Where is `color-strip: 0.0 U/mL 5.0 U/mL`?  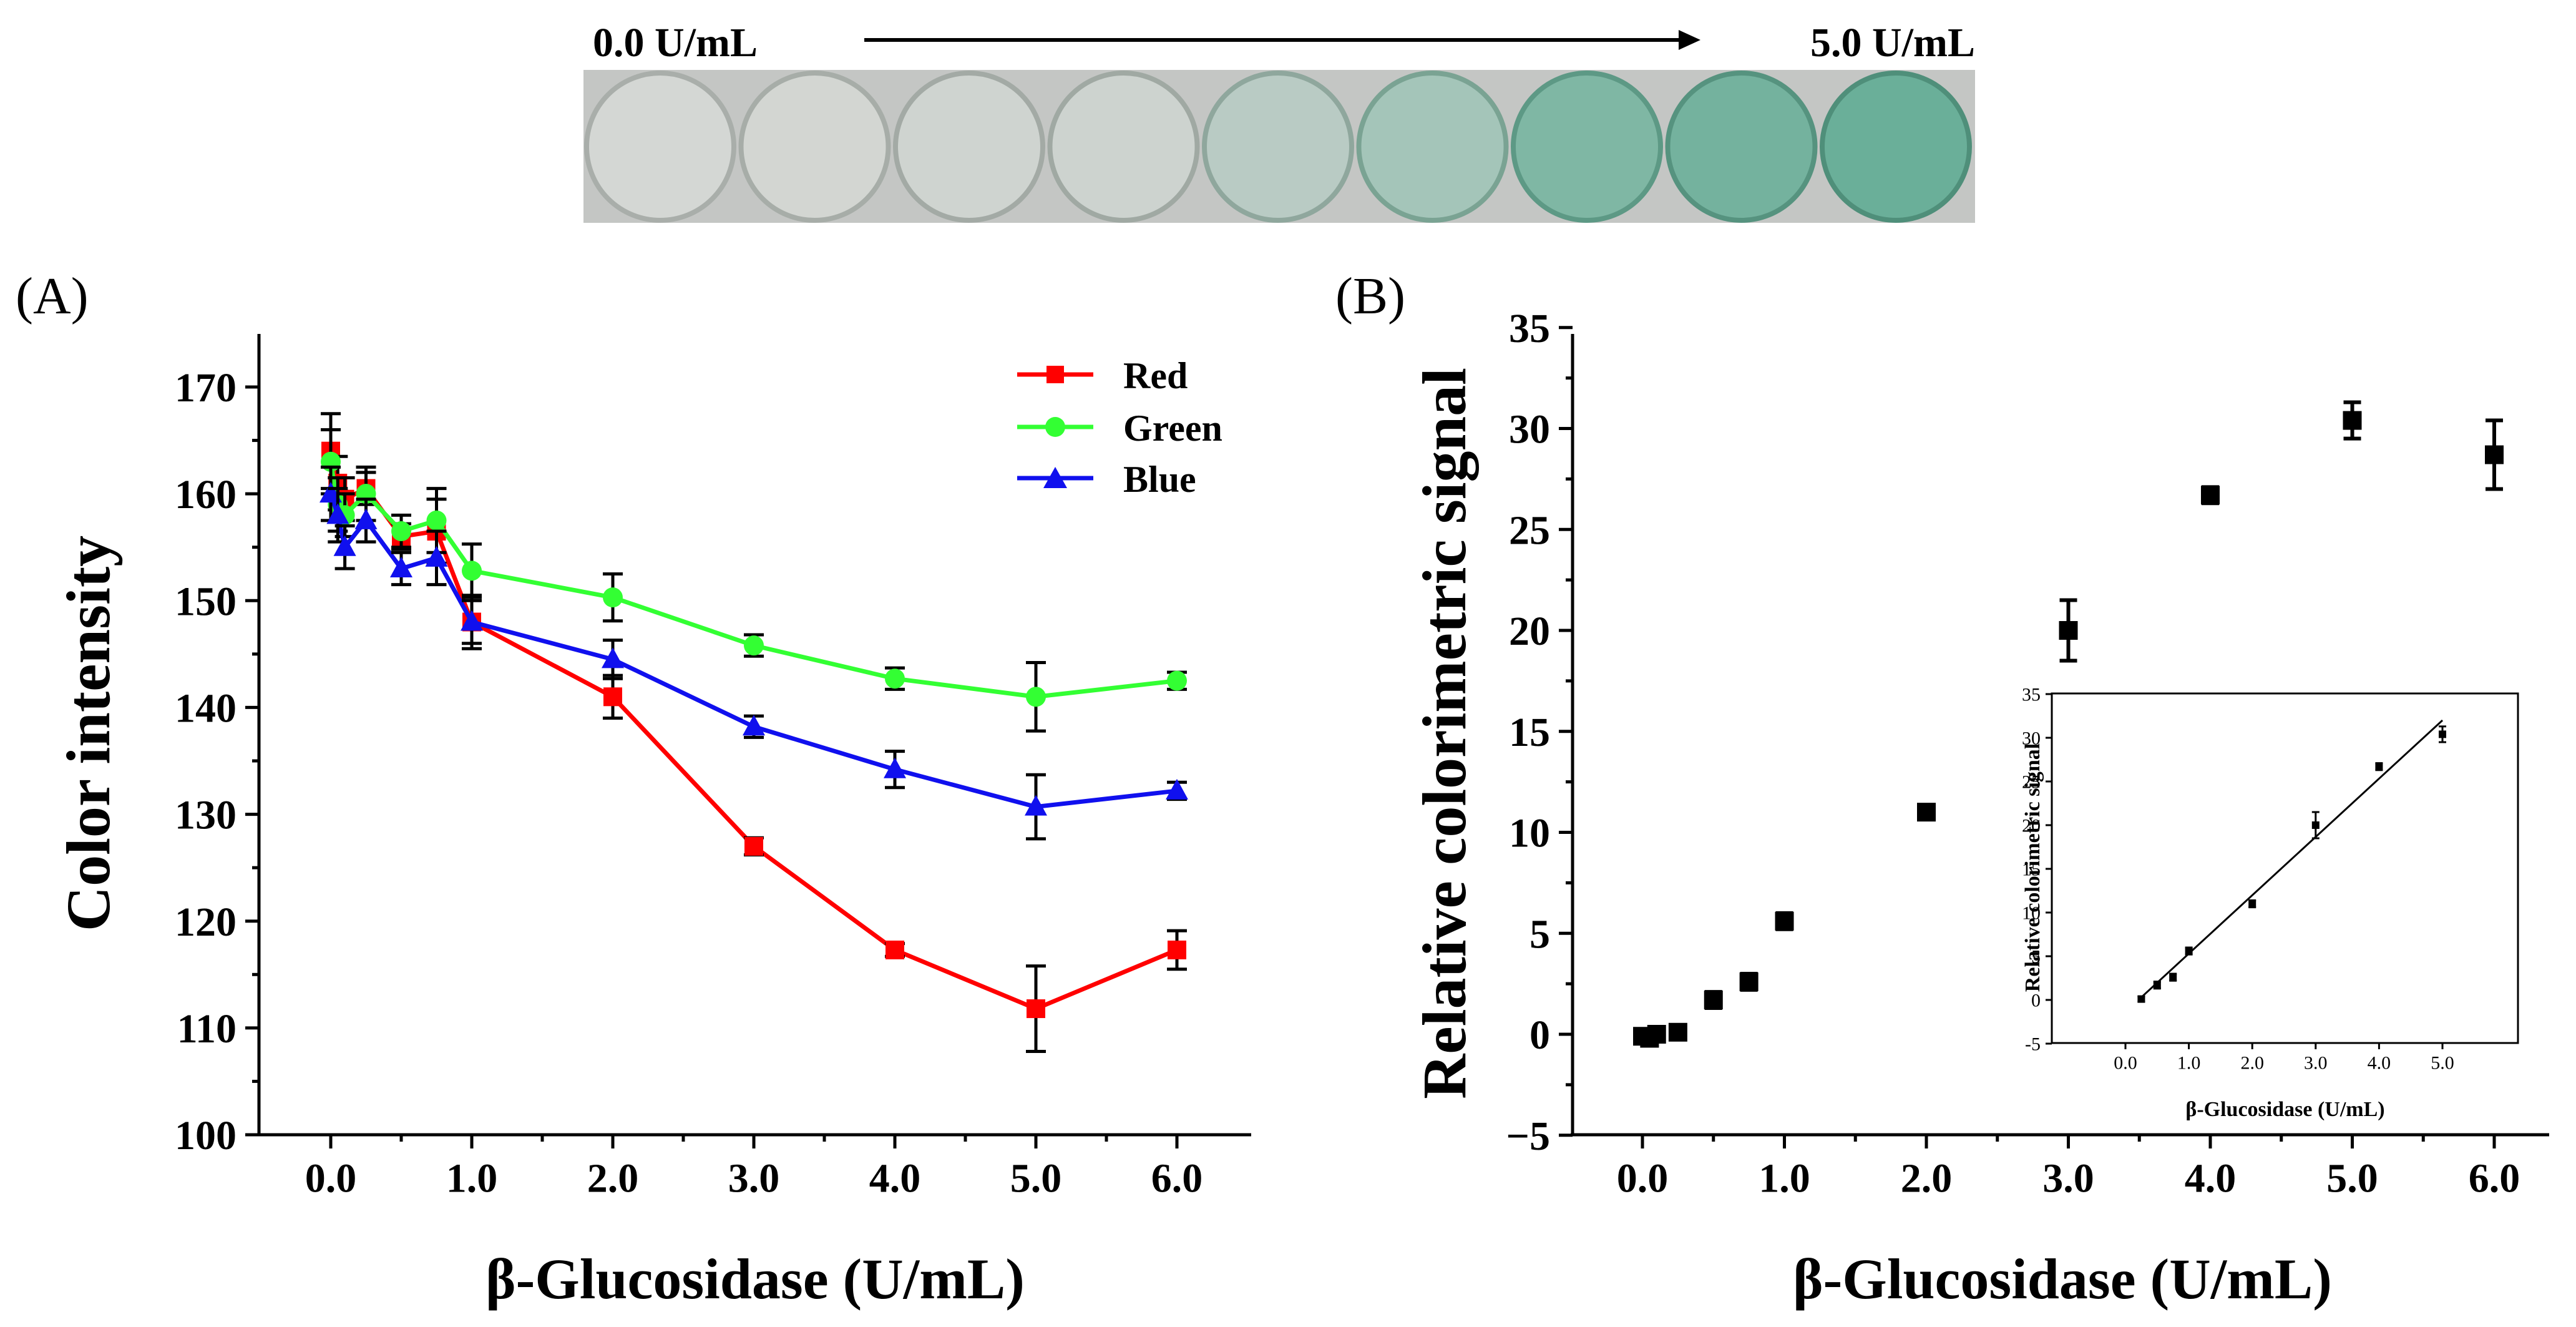 color-strip: 0.0 U/mL 5.0 U/mL is located at coordinates (1279, 121).